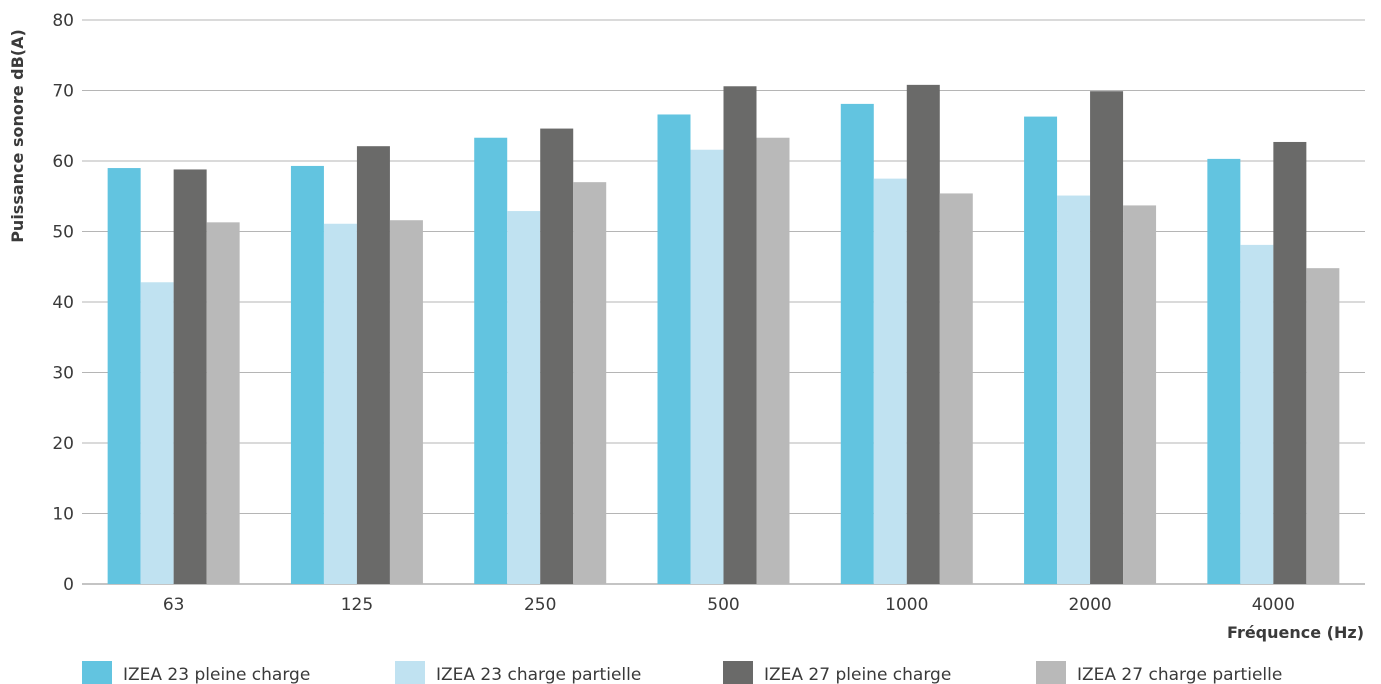  Describe the element at coordinates (1179, 674) in the screenshot. I see `legend-label: IZEA 27 charge partielle` at that location.